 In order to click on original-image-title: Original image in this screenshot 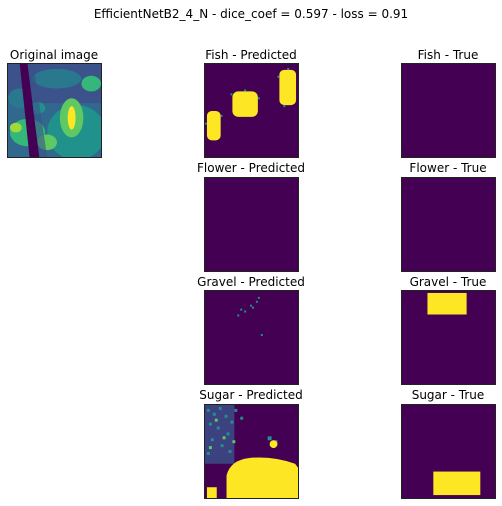, I will do `click(54, 55)`.